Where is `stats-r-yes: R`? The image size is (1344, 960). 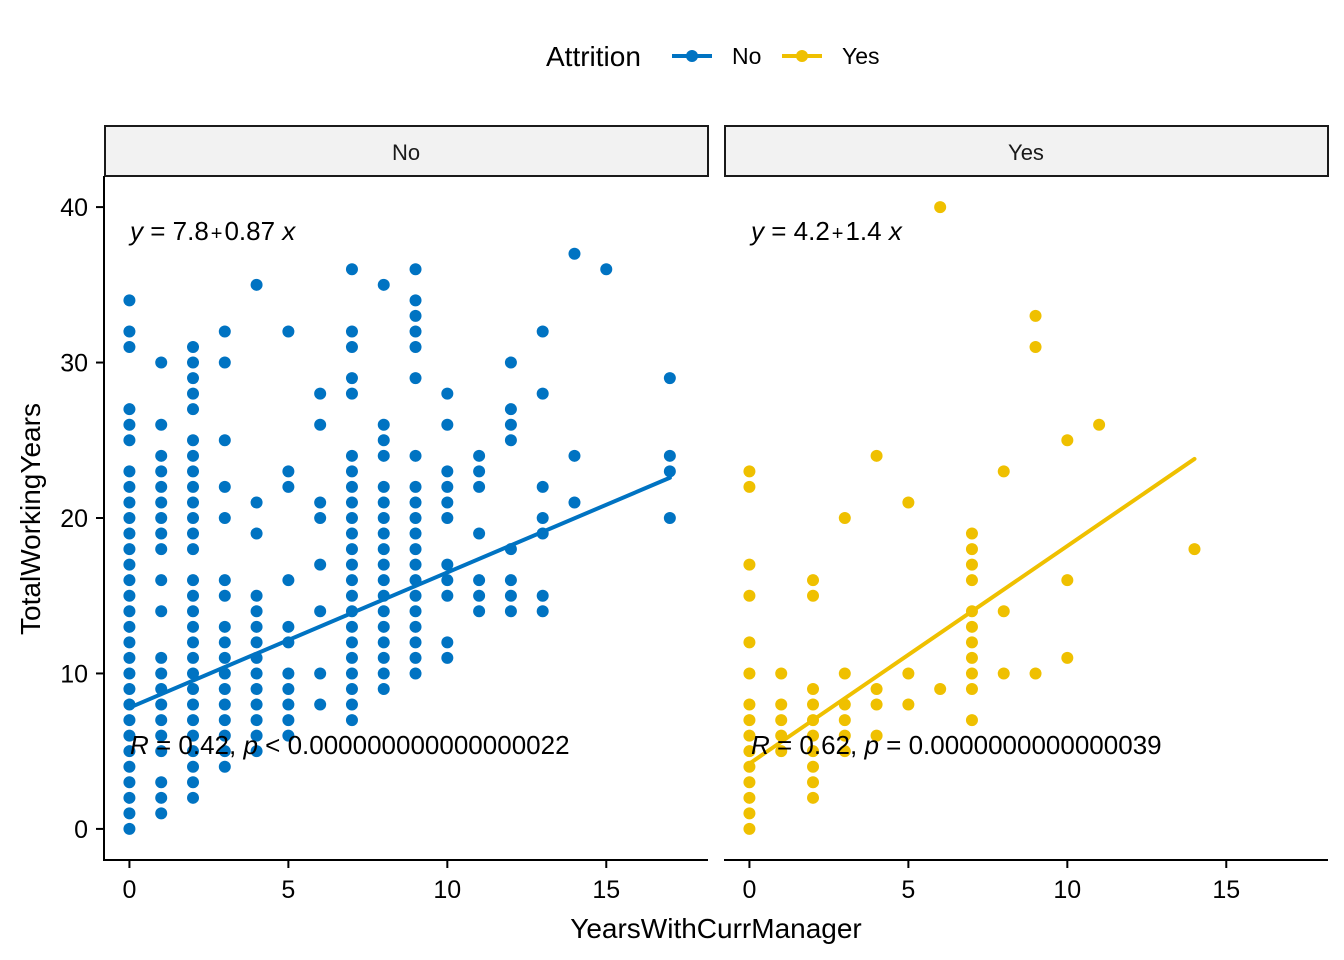 stats-r-yes: R is located at coordinates (760, 745).